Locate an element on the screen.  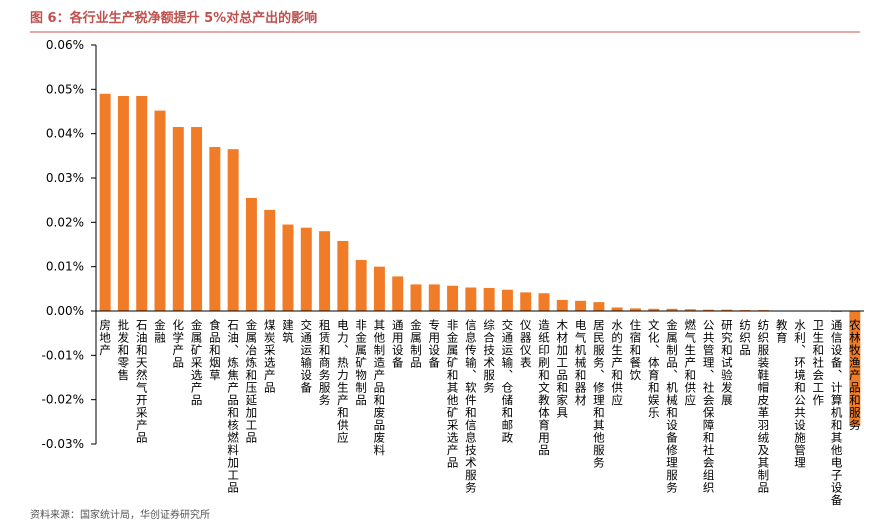
x-tick-label: 纺织品 is located at coordinates (745, 337).